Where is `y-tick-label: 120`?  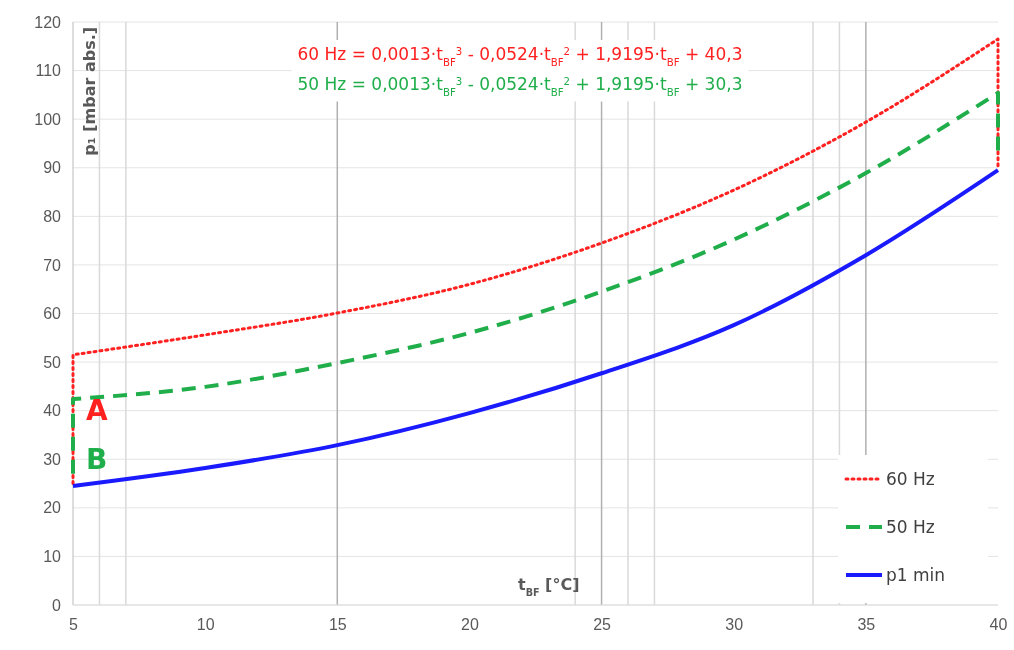
y-tick-label: 120 is located at coordinates (48, 22).